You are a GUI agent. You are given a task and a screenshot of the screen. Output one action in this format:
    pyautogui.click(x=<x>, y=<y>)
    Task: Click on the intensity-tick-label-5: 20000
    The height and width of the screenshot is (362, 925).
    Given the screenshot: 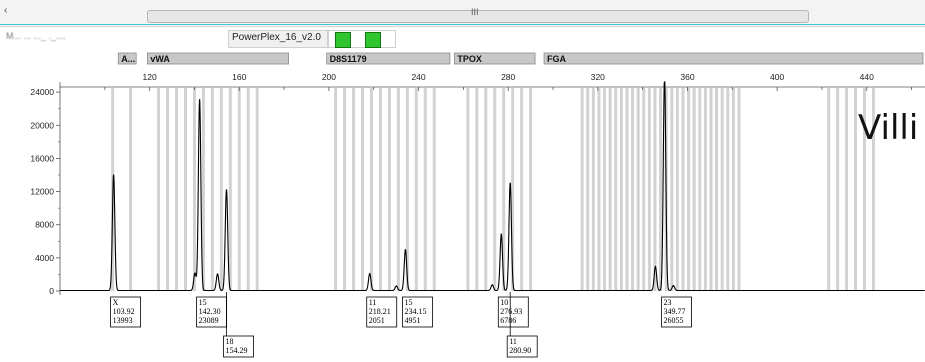 What is the action you would take?
    pyautogui.click(x=42, y=125)
    